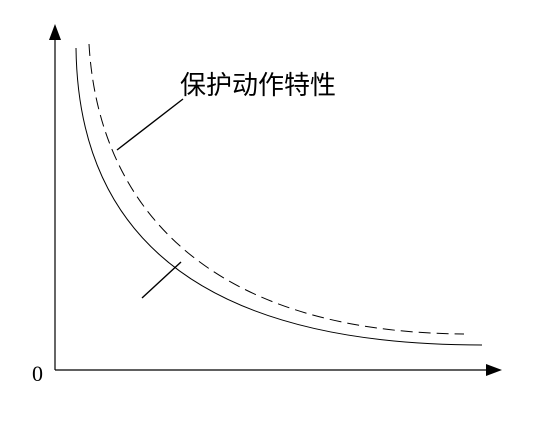 This screenshot has height=438, width=536. What do you see at coordinates (161, 280) in the screenshot?
I see `solid-curve-leader-line` at bounding box center [161, 280].